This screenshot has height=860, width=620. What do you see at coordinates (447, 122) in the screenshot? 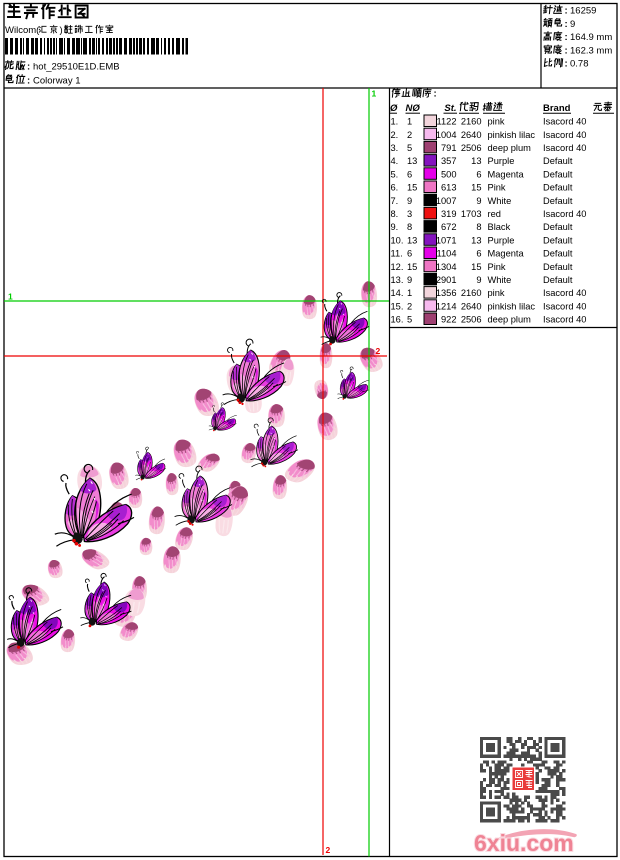
I see `svg-text: 1122` at bounding box center [447, 122].